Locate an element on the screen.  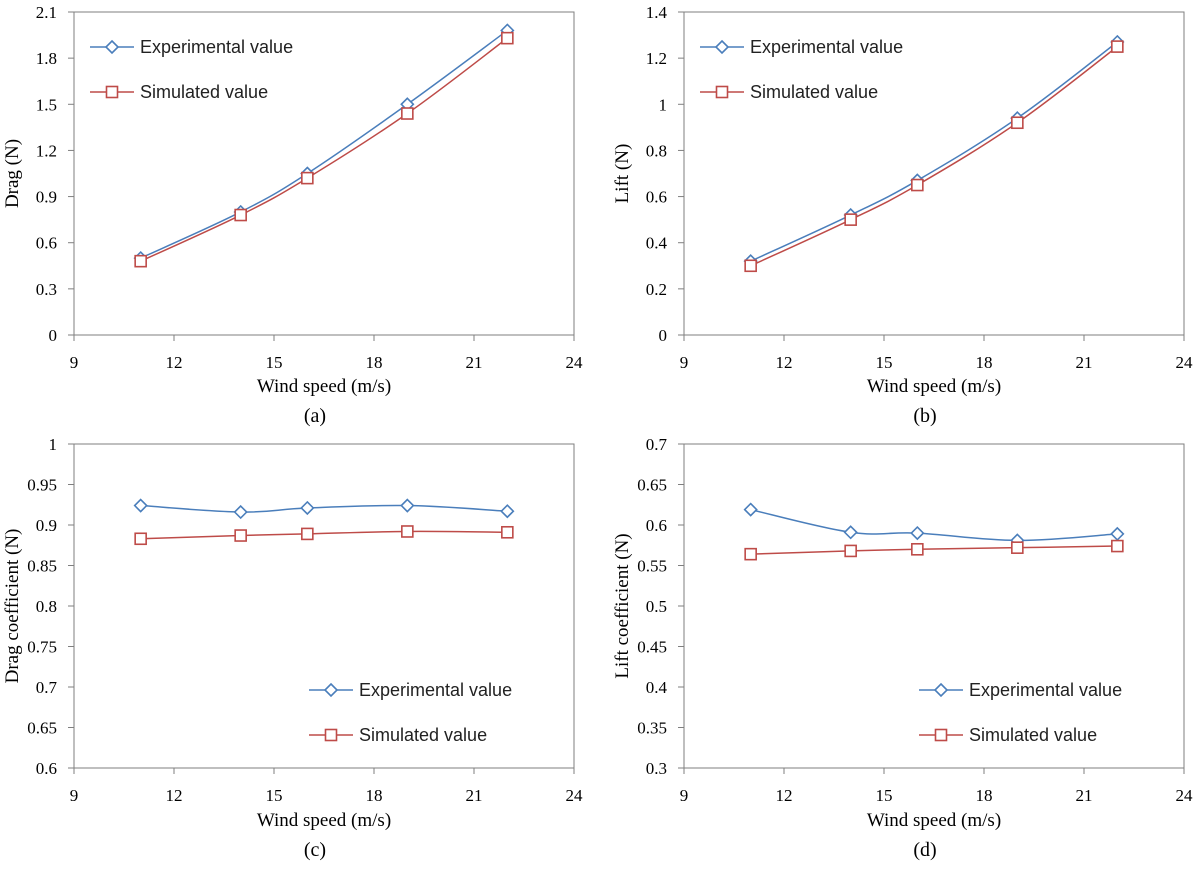
y-tick-label: 0.95 is located at coordinates (42, 485).